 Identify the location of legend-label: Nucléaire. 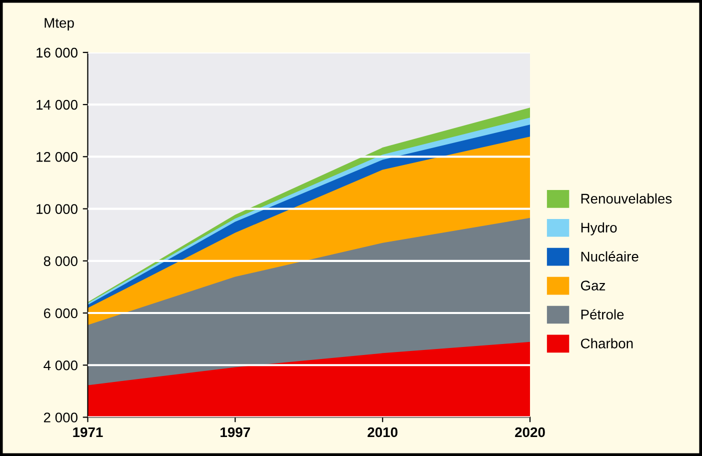
(609, 256).